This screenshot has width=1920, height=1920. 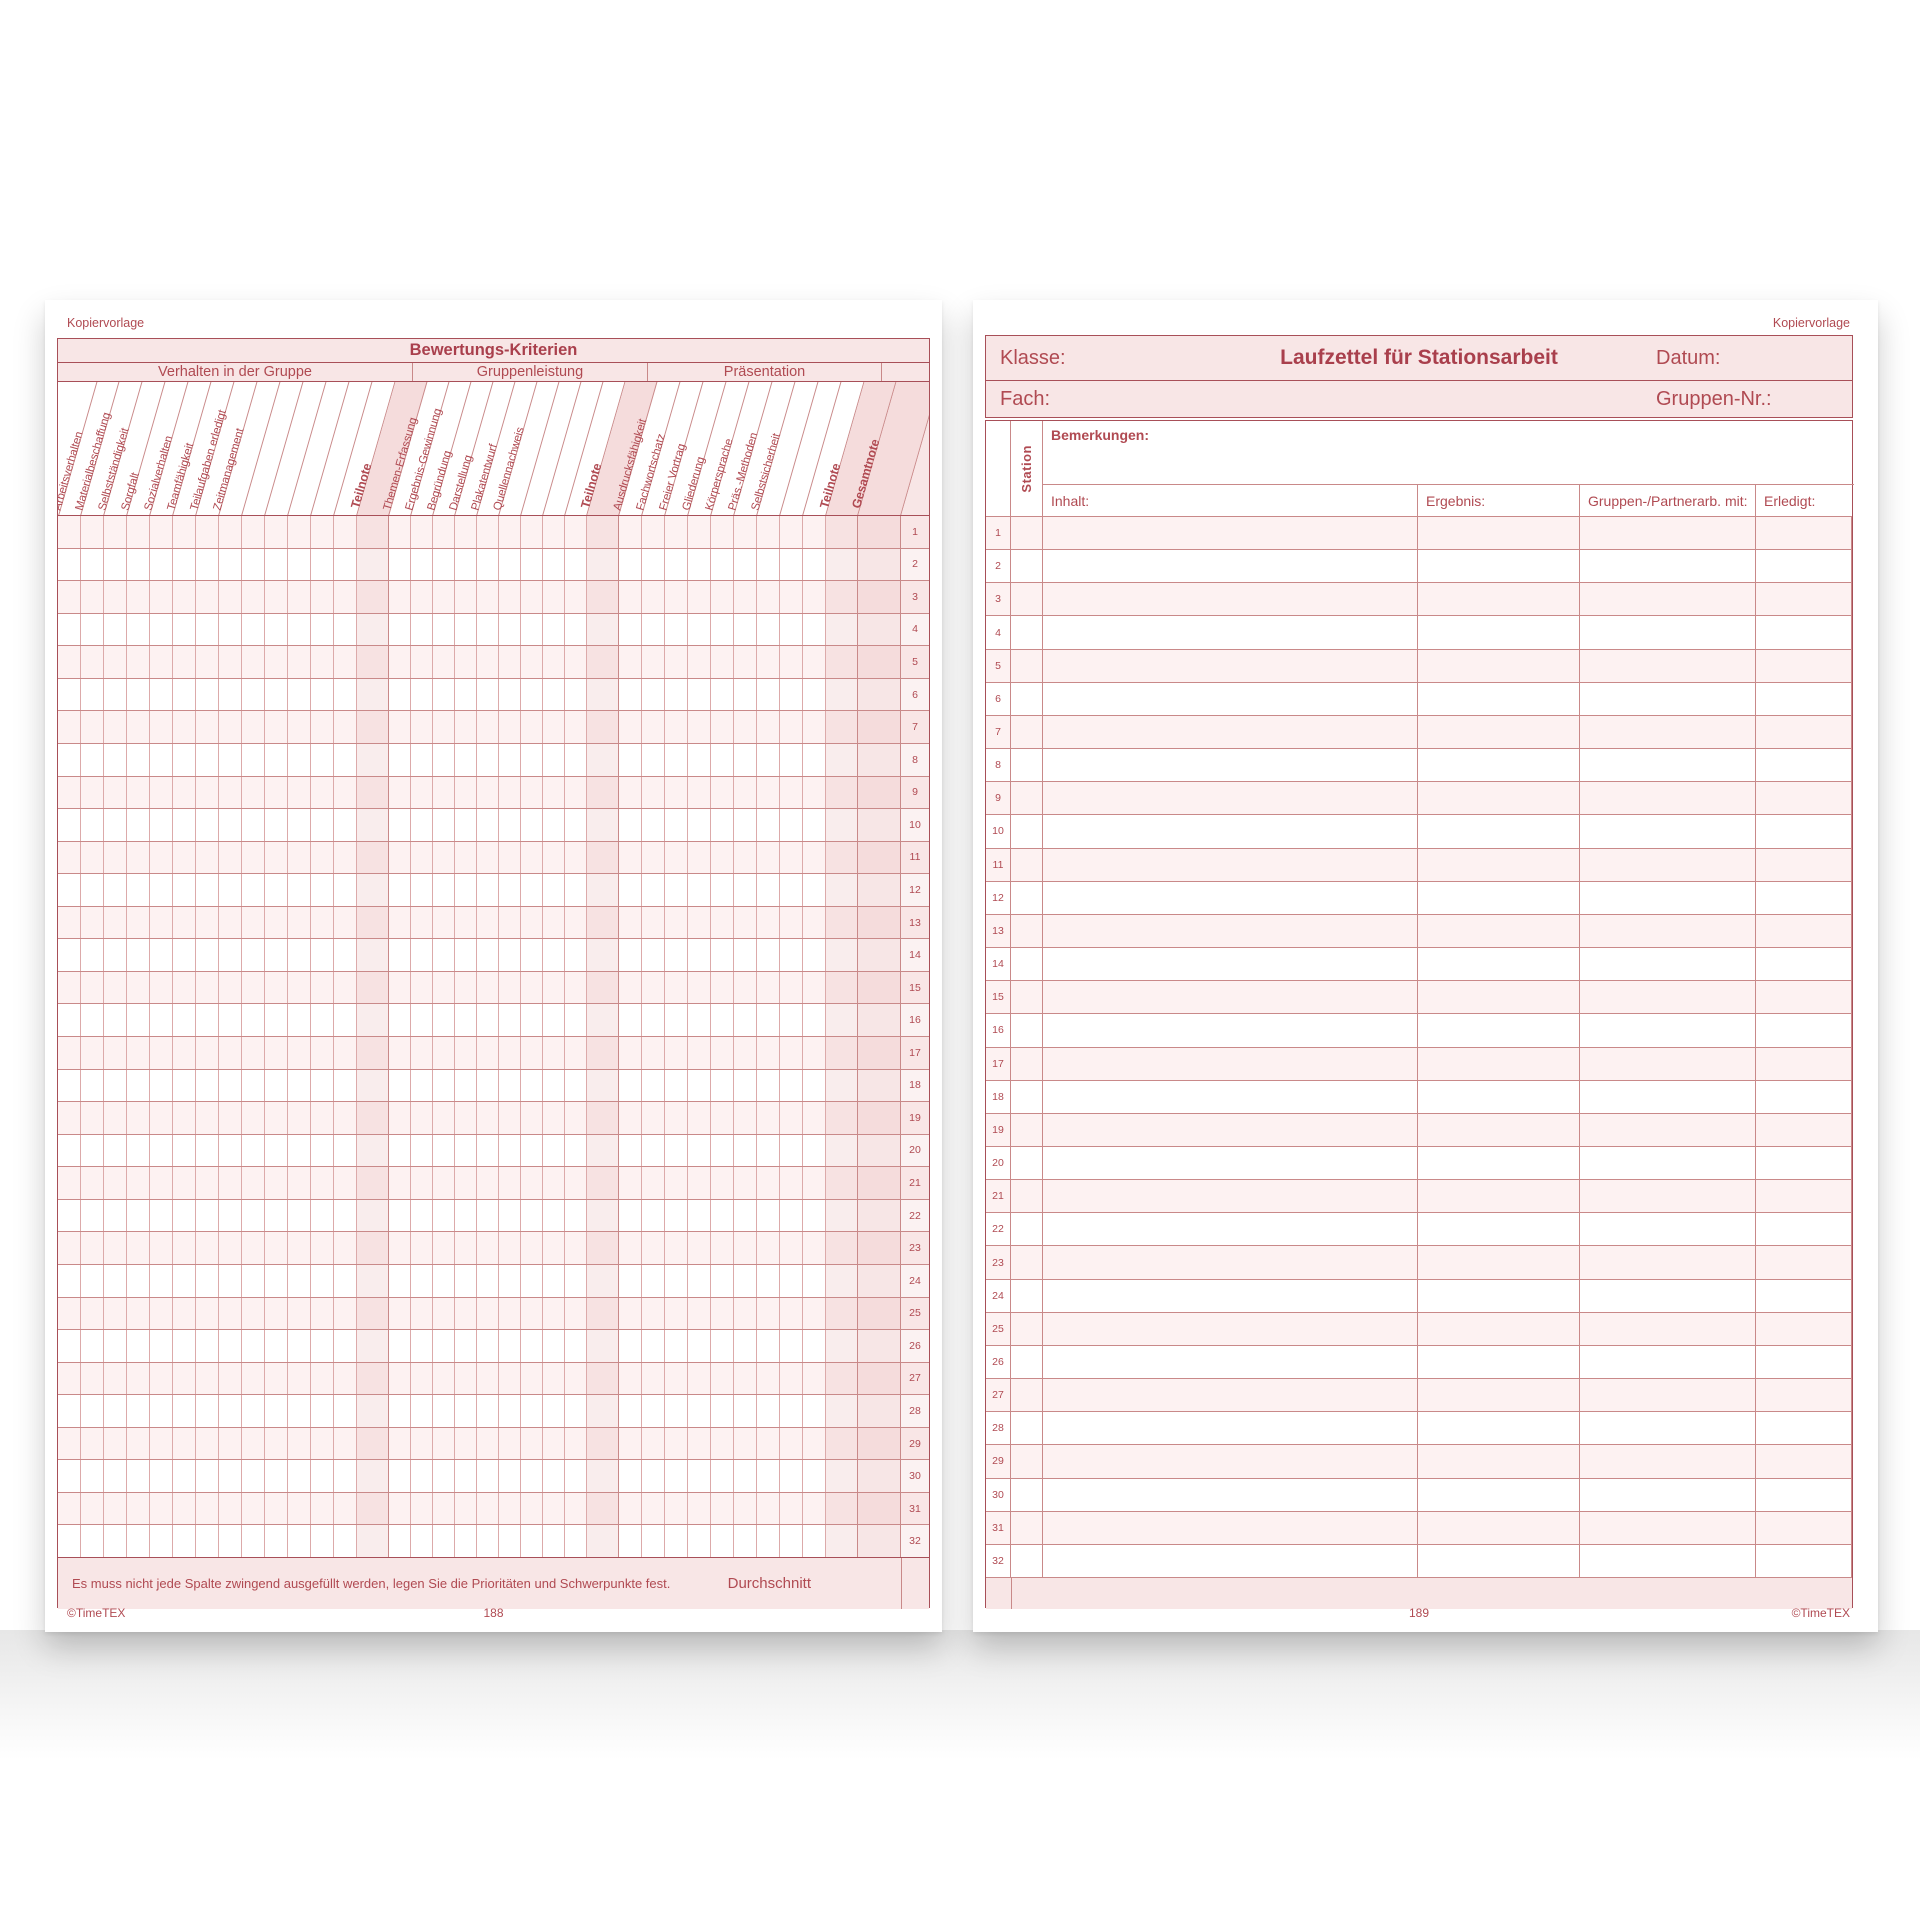 What do you see at coordinates (1499, 1163) in the screenshot?
I see `result-cell` at bounding box center [1499, 1163].